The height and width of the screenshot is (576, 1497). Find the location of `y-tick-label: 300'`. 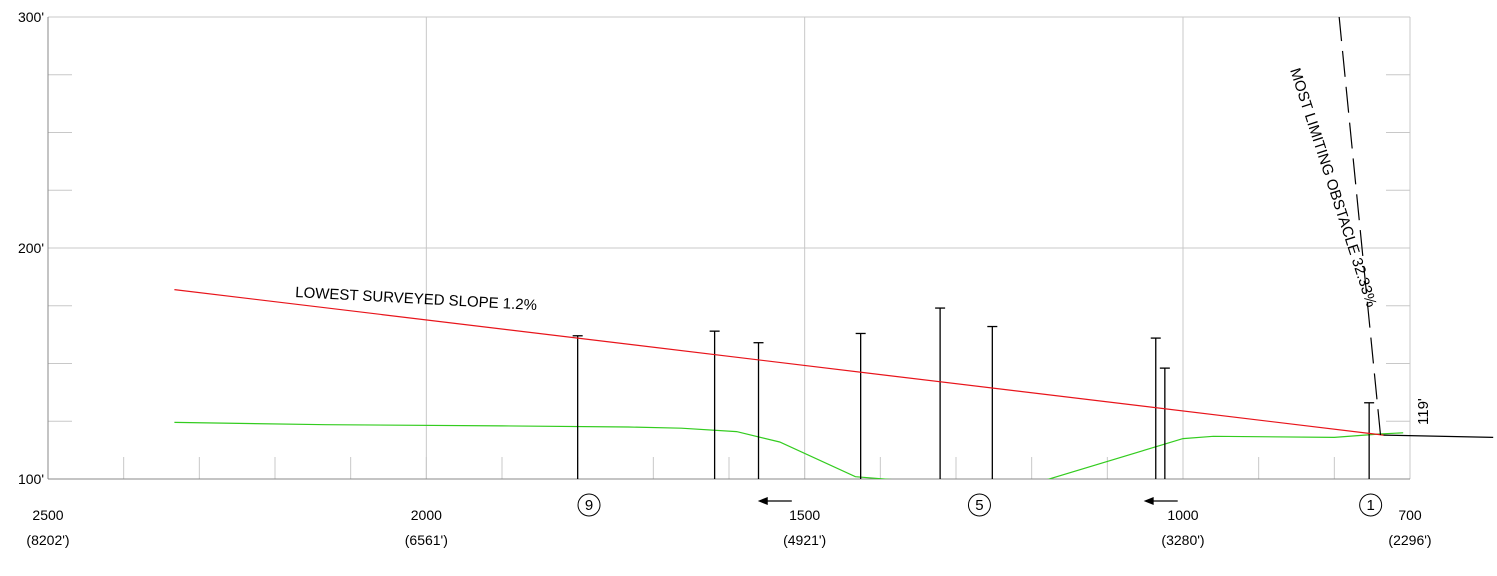

y-tick-label: 300' is located at coordinates (31, 17).